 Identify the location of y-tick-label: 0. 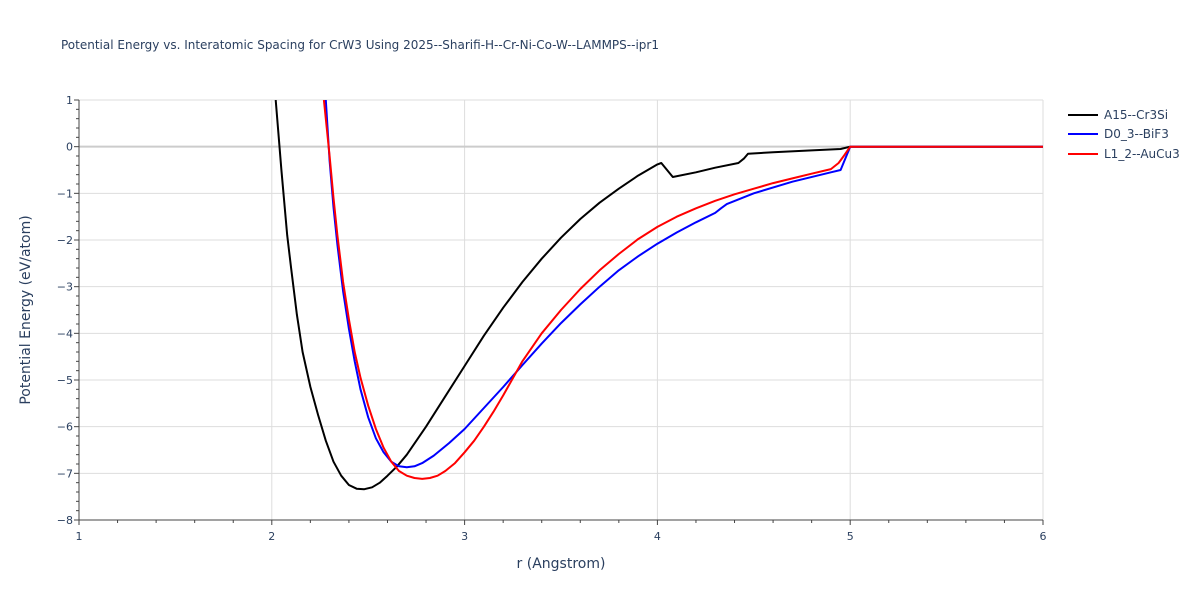
(69, 147).